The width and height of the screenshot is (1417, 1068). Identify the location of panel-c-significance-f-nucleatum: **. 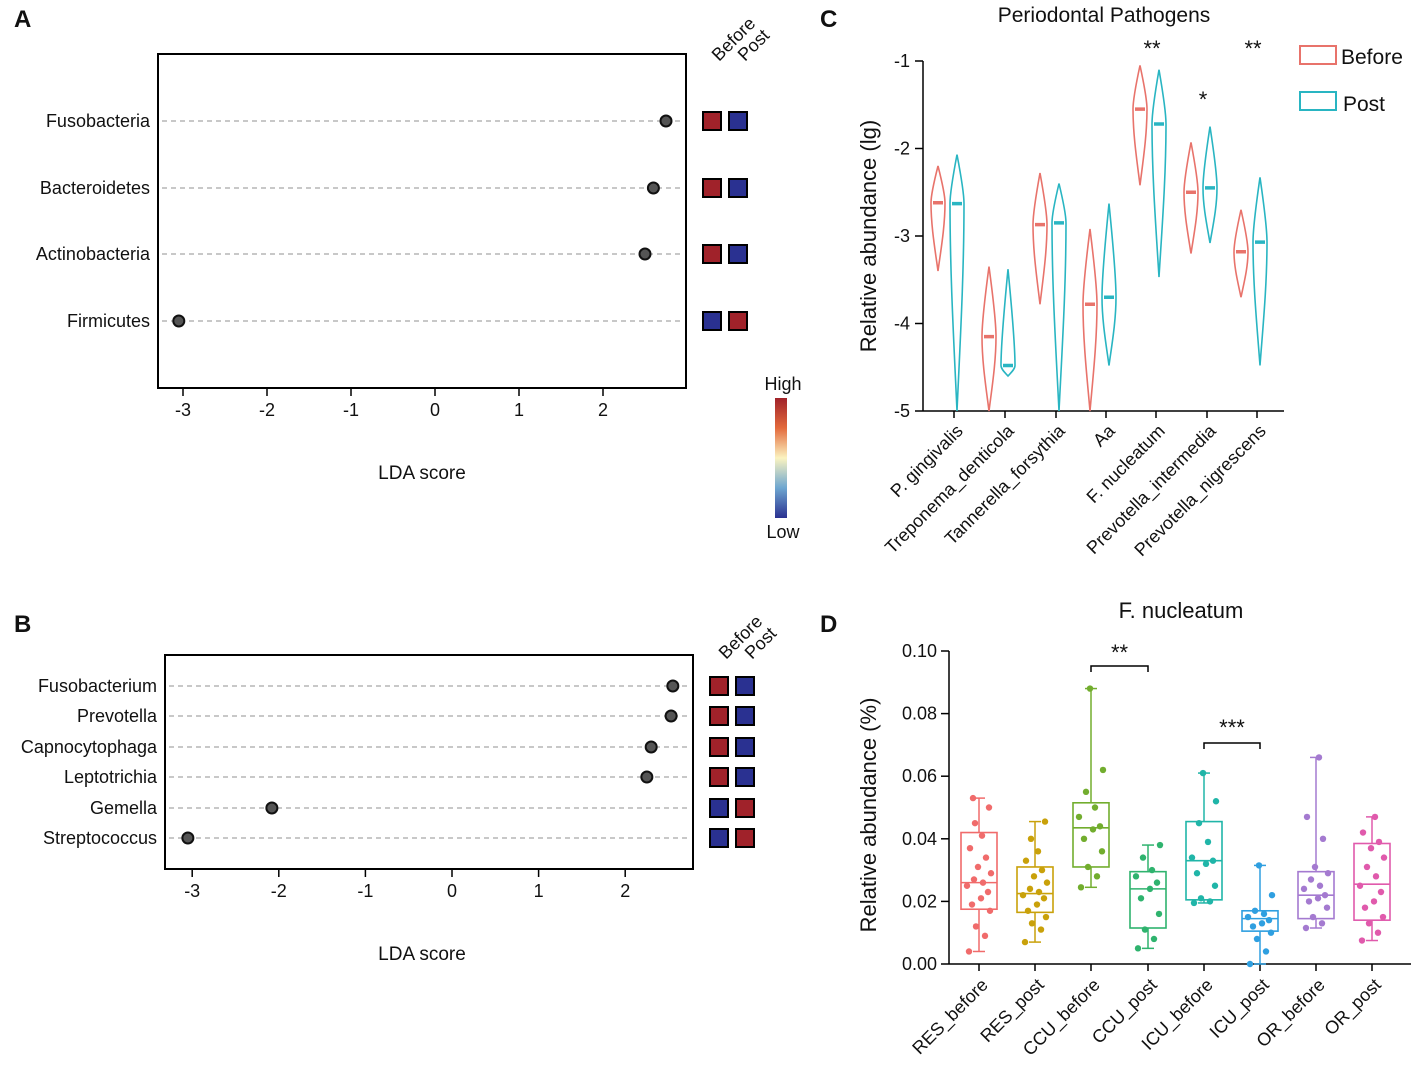
(1152, 48).